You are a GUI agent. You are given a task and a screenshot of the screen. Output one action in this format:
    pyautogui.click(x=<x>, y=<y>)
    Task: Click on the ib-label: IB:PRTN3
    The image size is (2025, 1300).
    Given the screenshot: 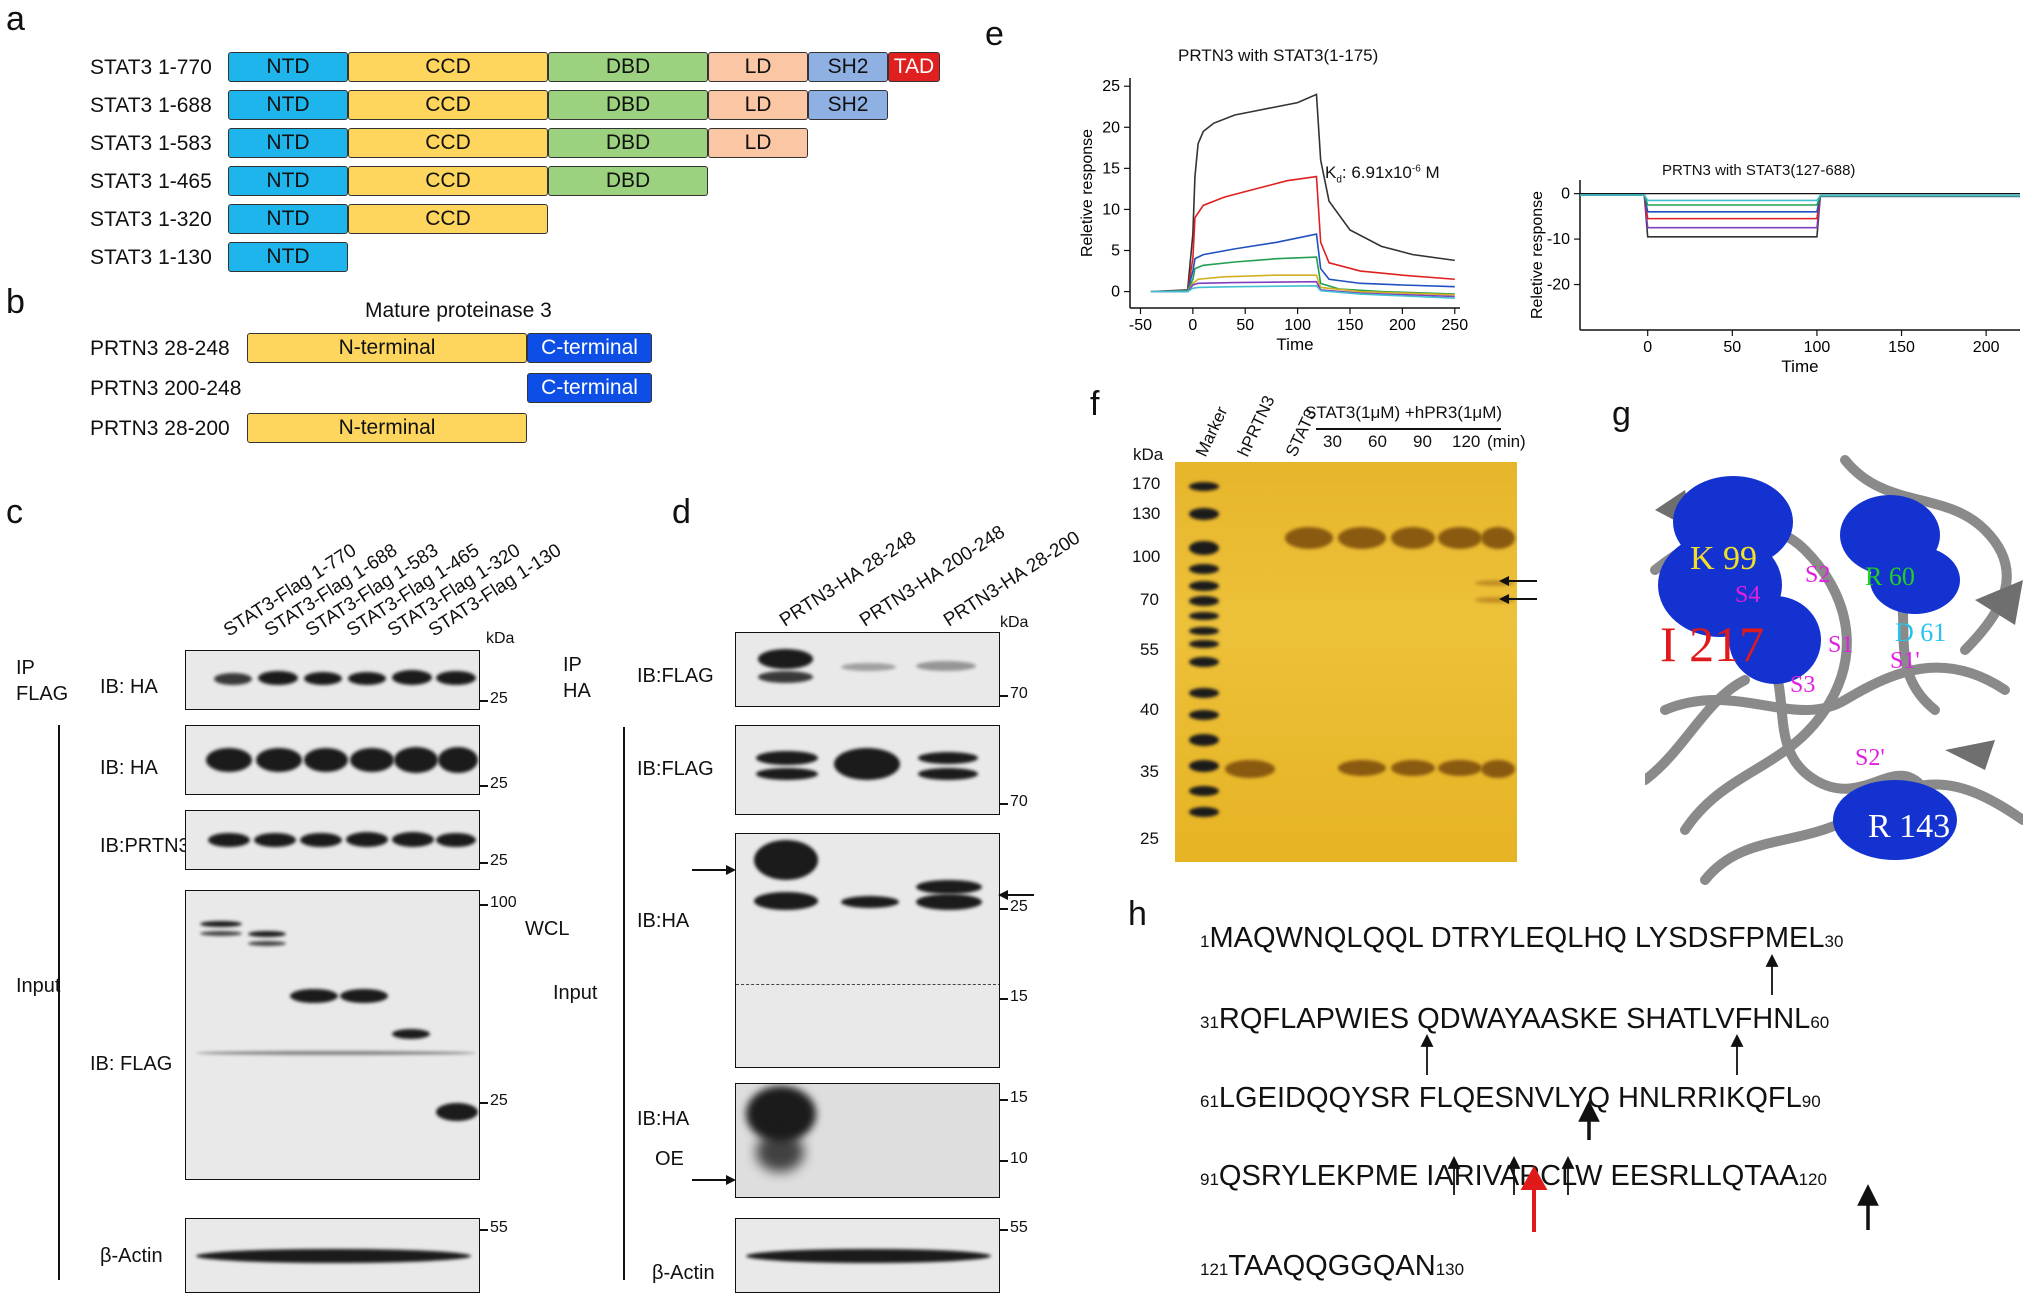 What is the action you would take?
    pyautogui.click(x=145, y=846)
    